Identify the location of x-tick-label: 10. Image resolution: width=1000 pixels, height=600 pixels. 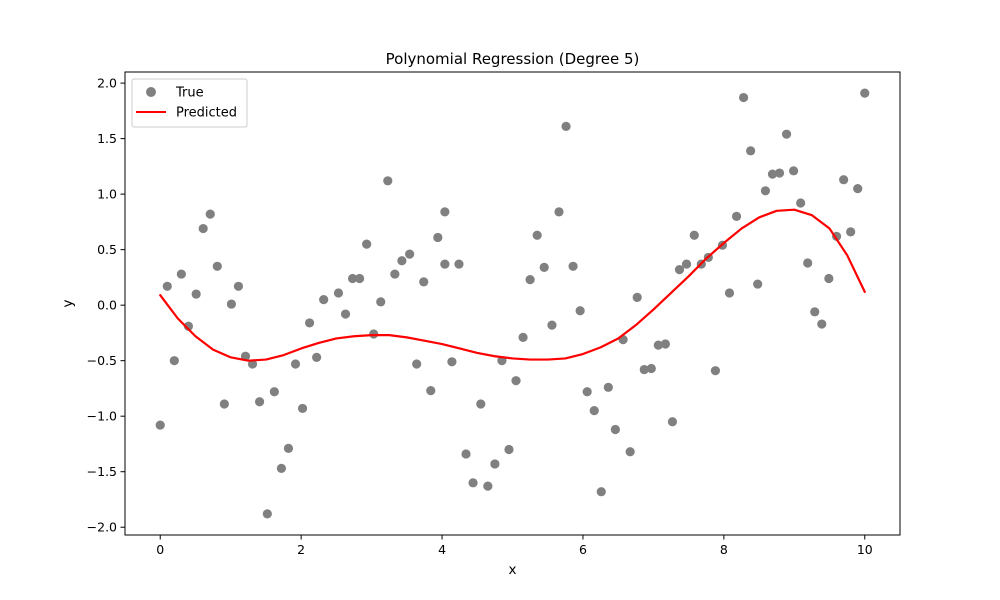
(865, 549).